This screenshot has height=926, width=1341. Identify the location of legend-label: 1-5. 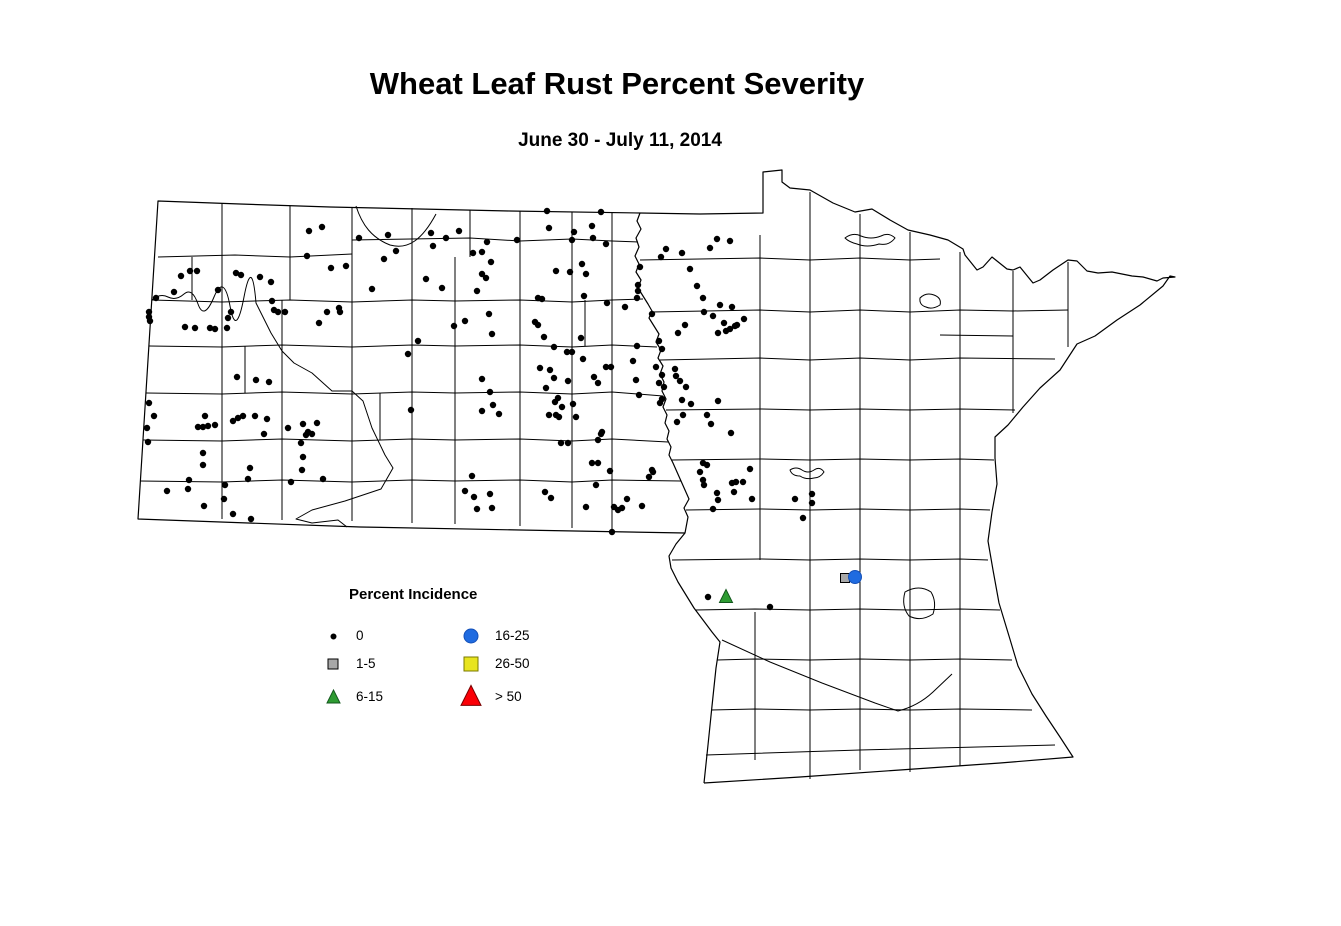
(366, 663).